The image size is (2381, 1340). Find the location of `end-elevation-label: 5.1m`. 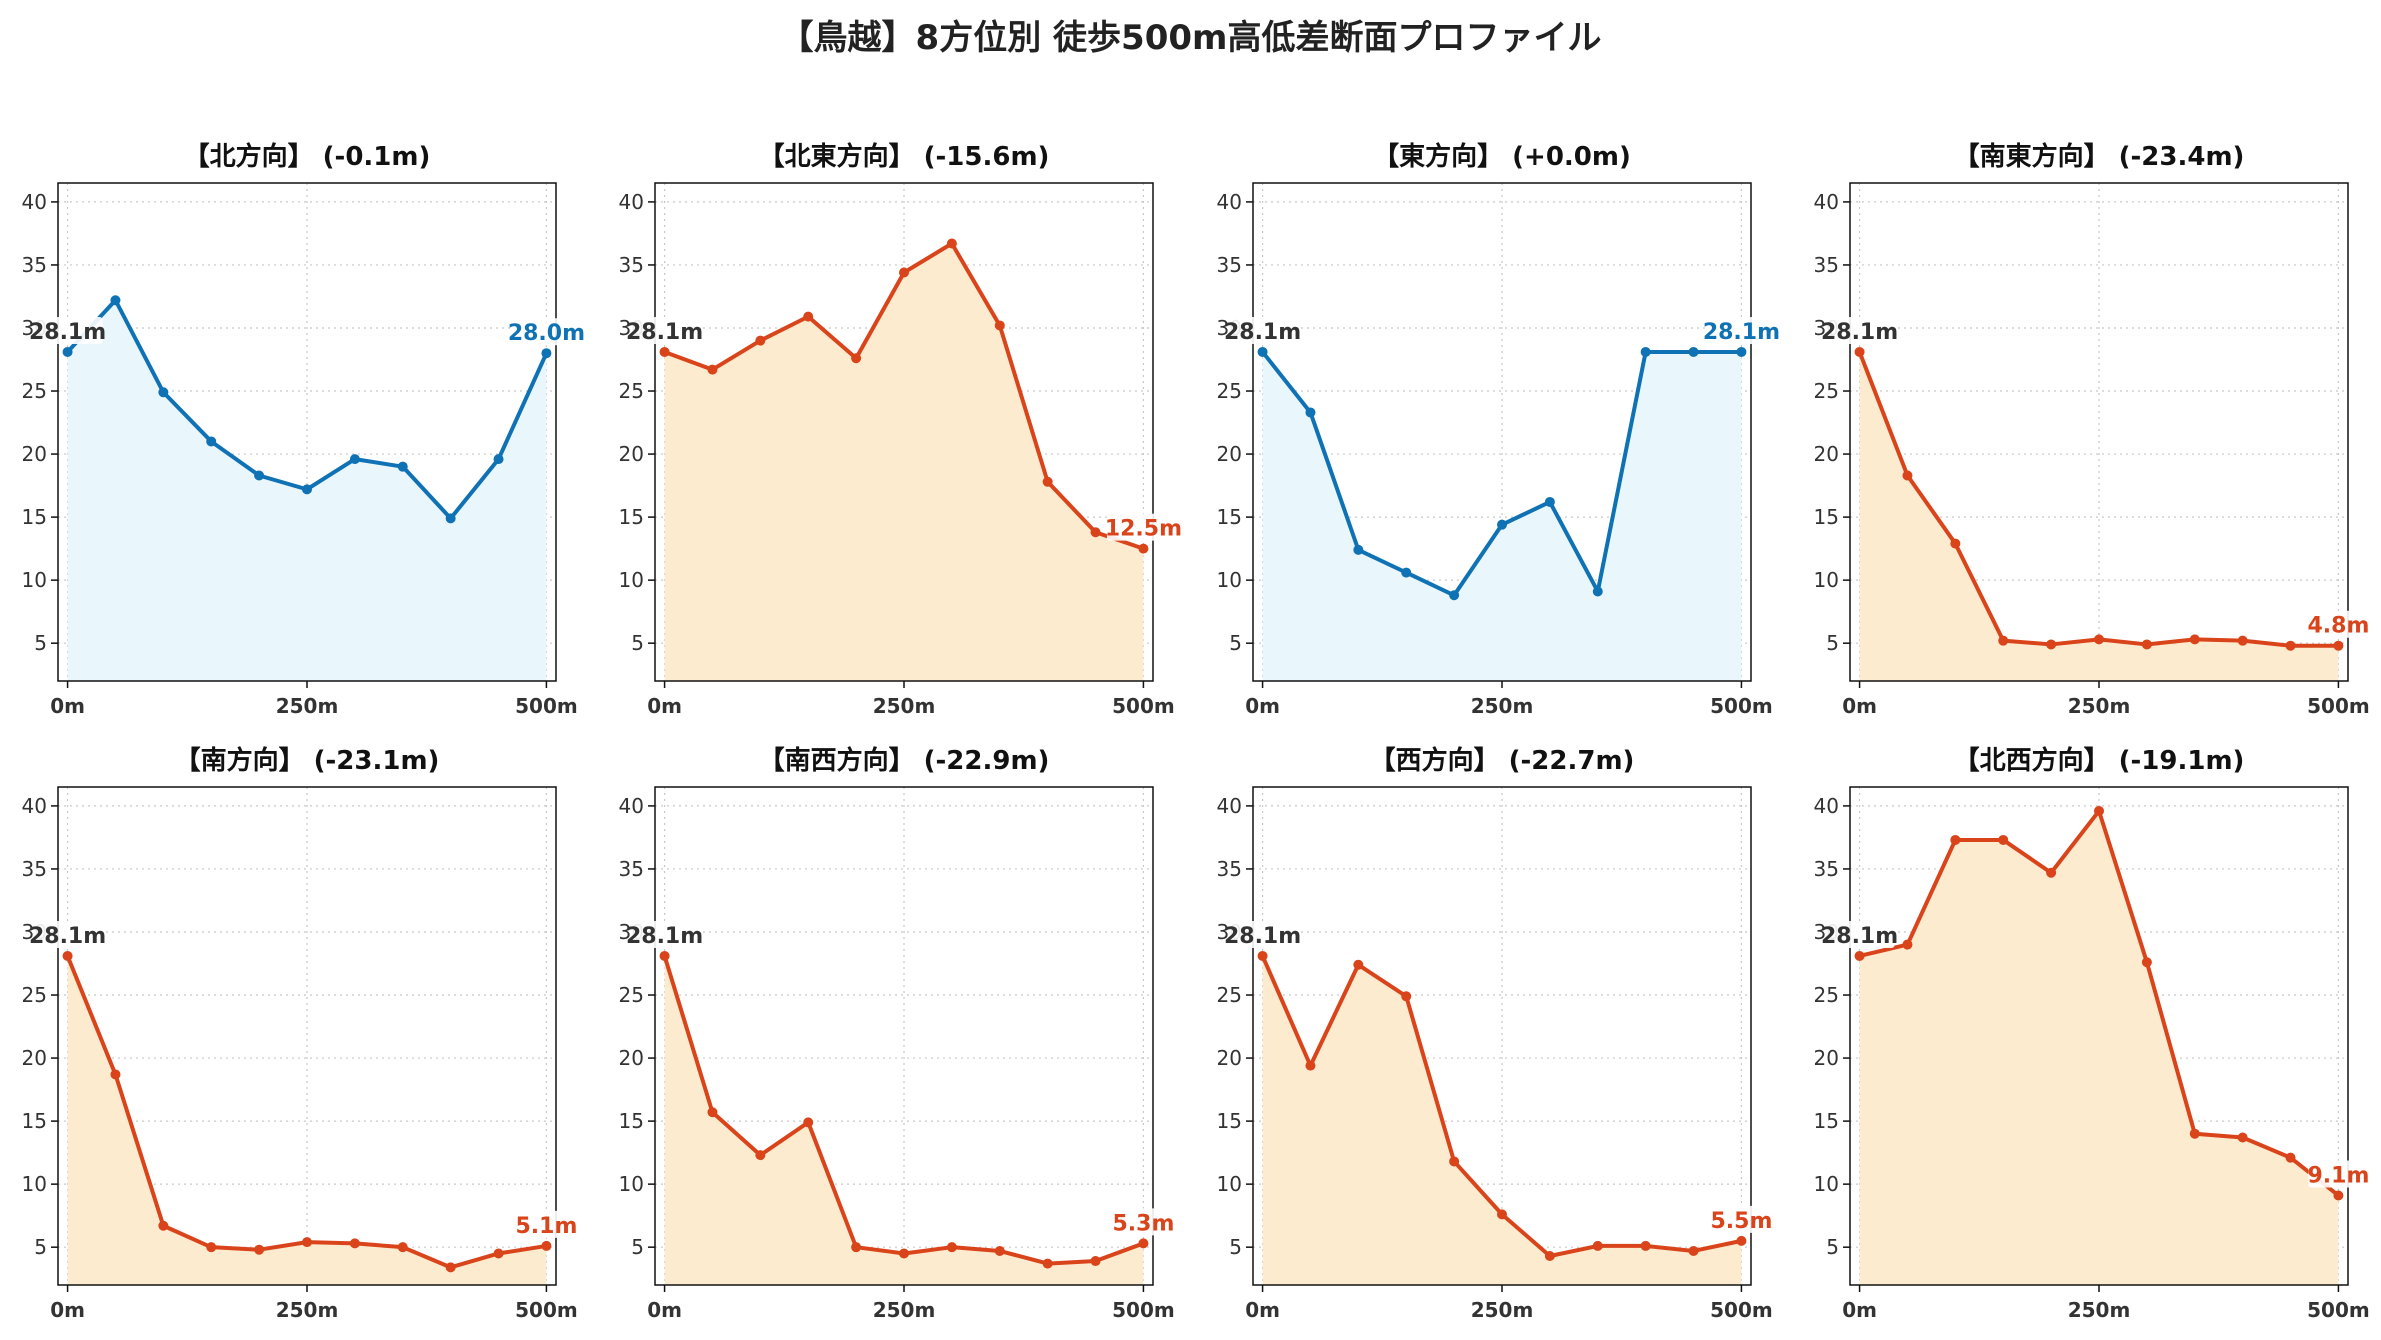

end-elevation-label: 5.1m is located at coordinates (546, 1226).